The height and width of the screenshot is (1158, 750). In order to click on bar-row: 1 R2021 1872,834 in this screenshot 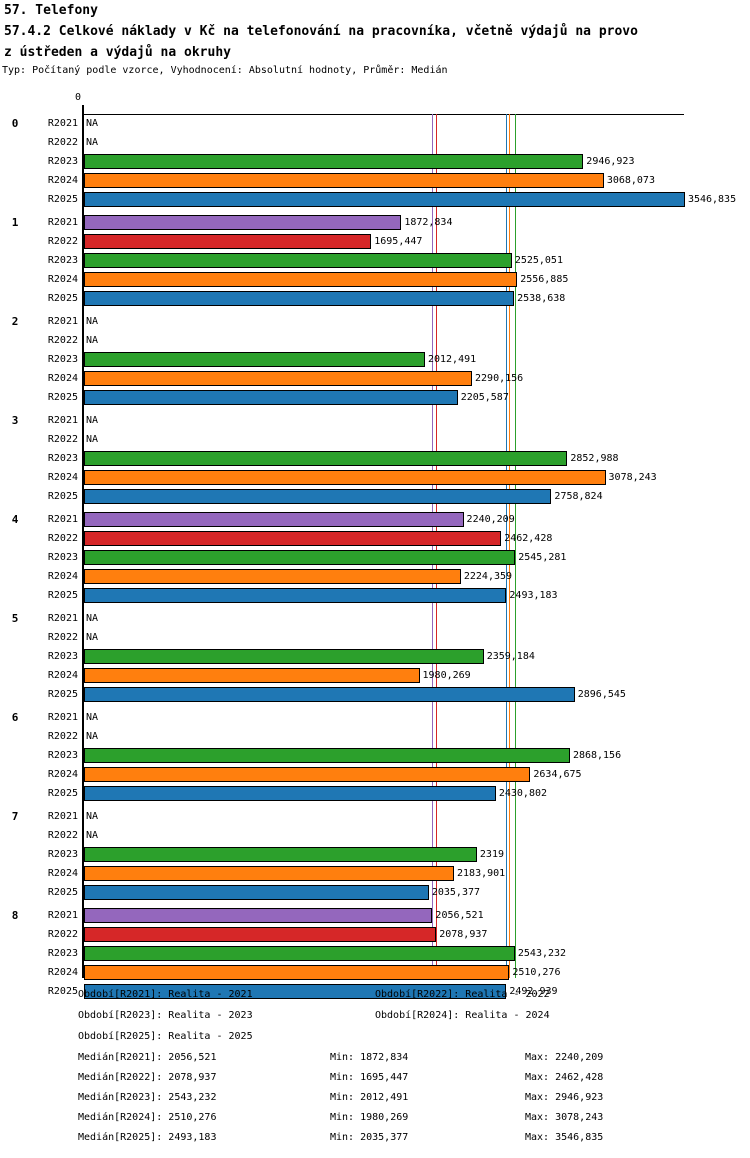, I will do `click(375, 222)`.